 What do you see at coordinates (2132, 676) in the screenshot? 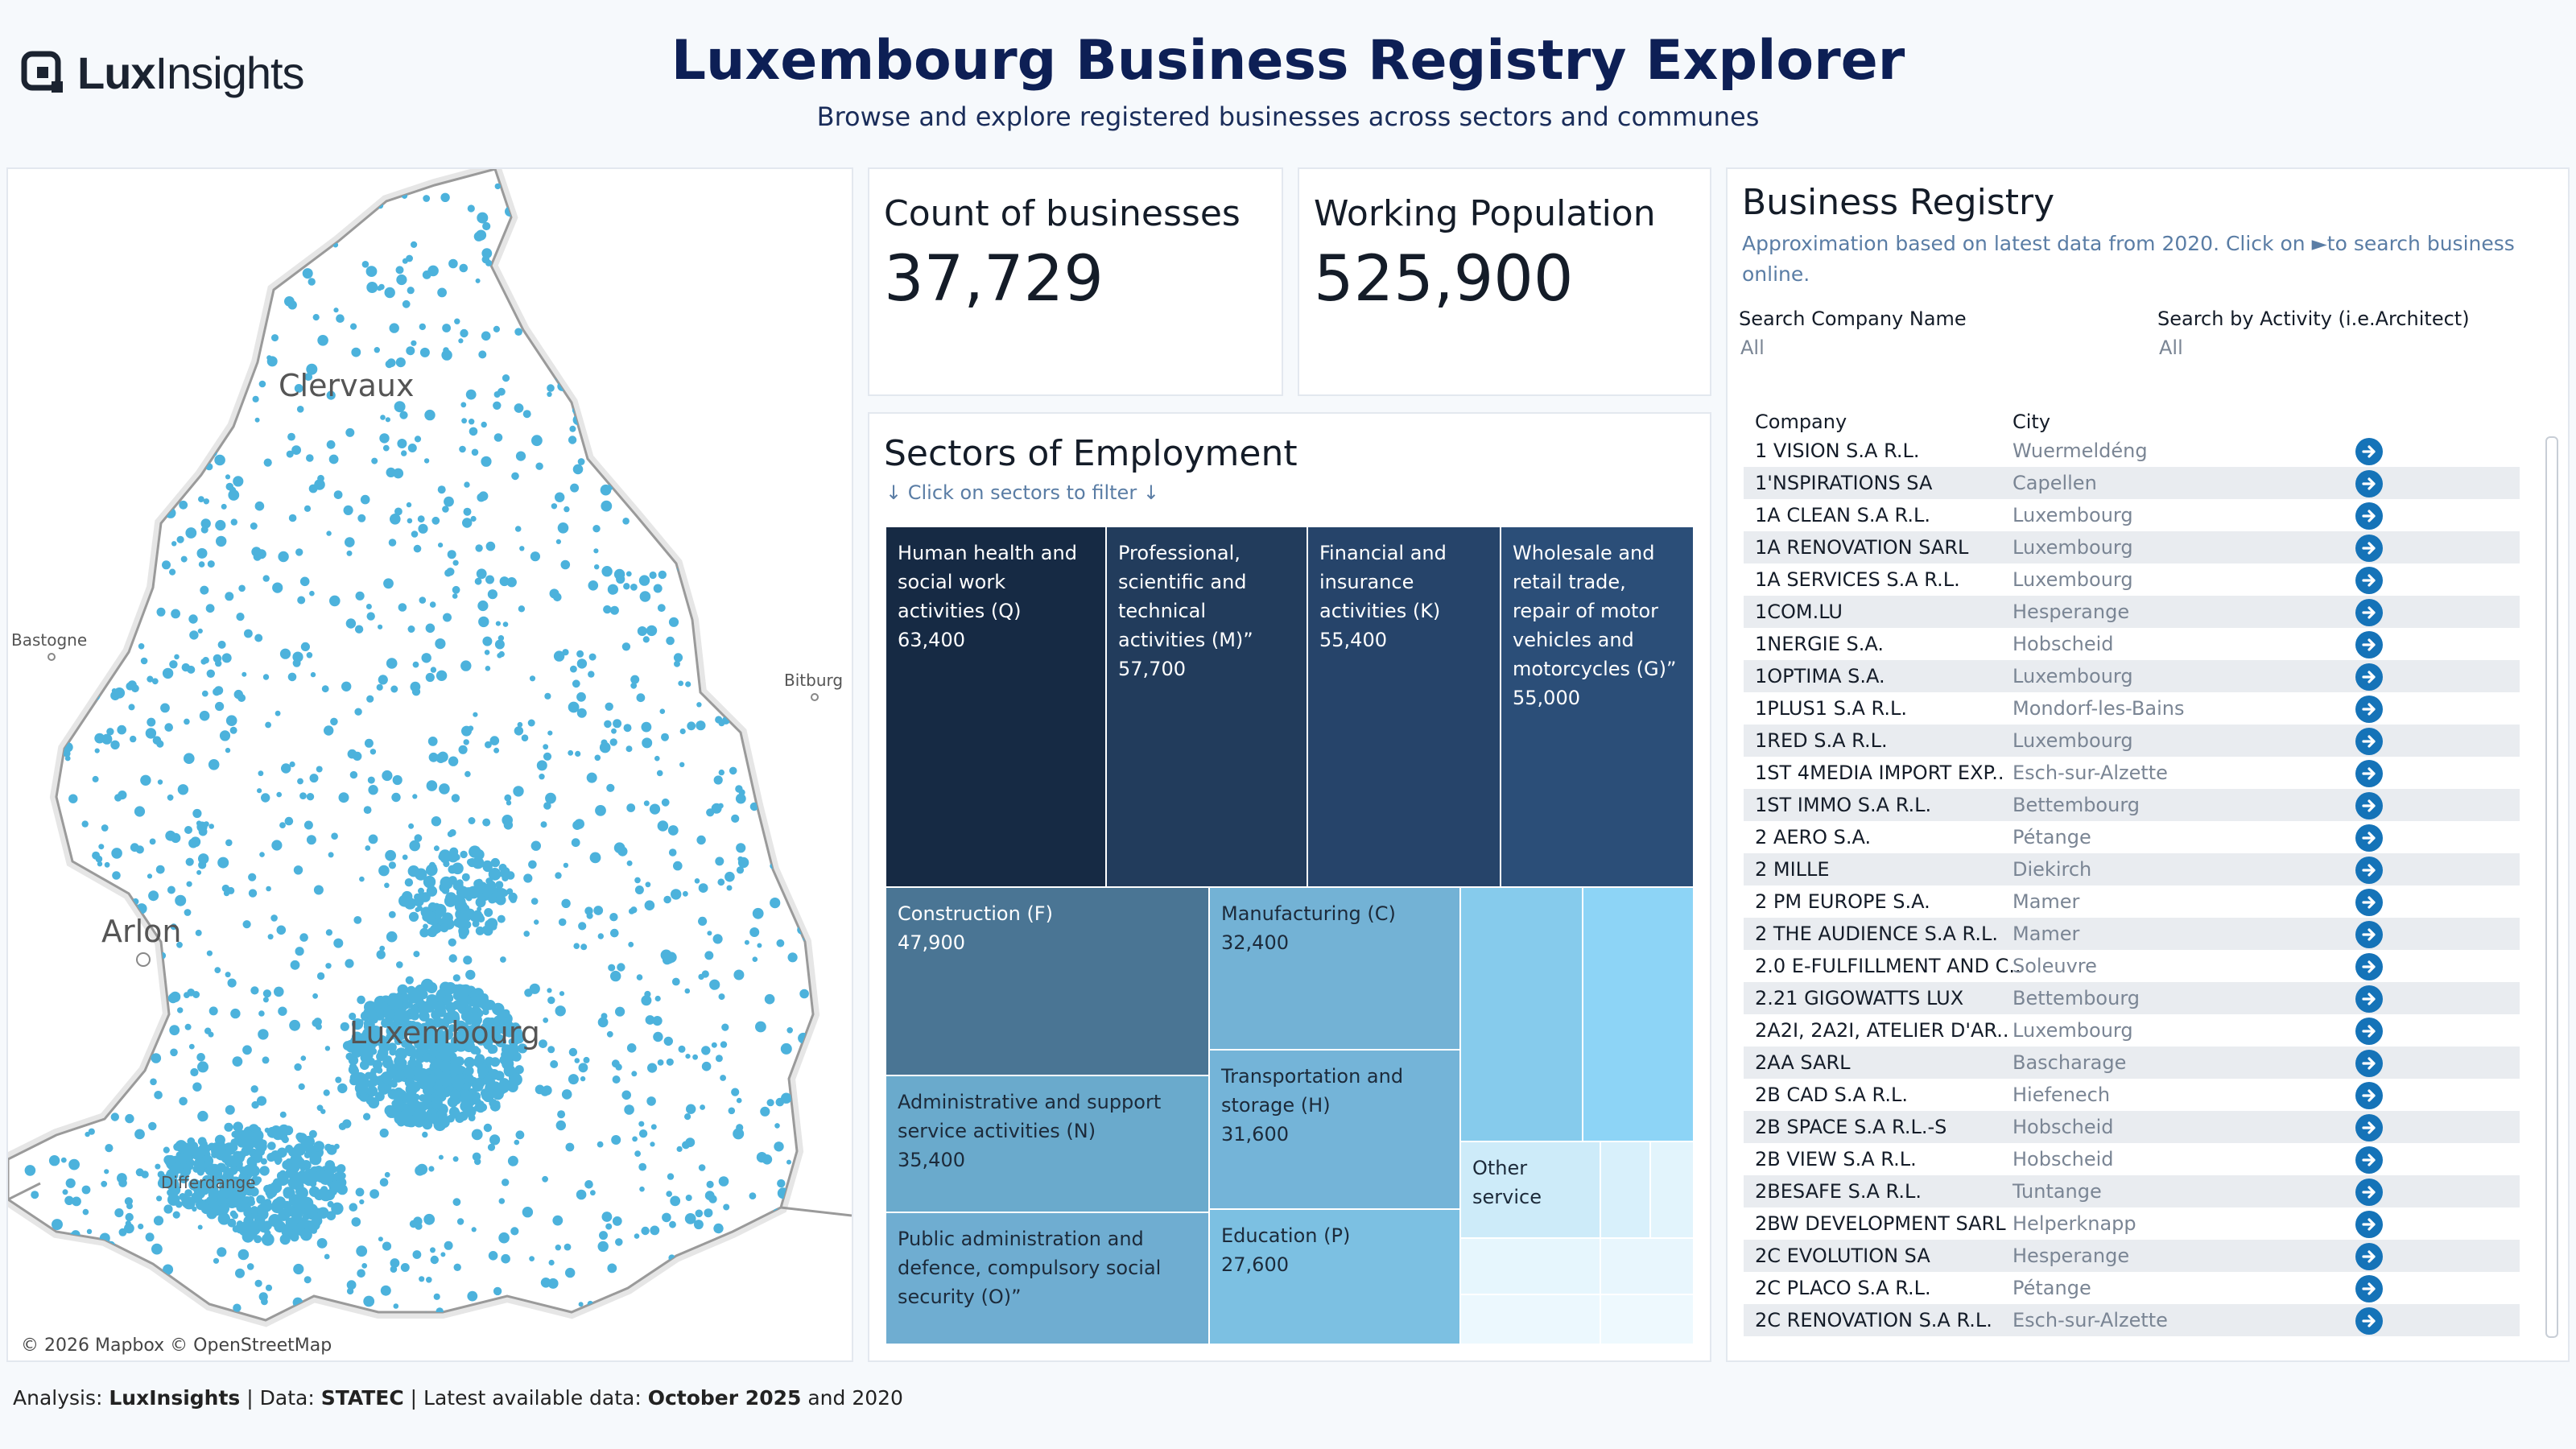
I see `table-row: 1OPTIMA S.A. Luxembourg` at bounding box center [2132, 676].